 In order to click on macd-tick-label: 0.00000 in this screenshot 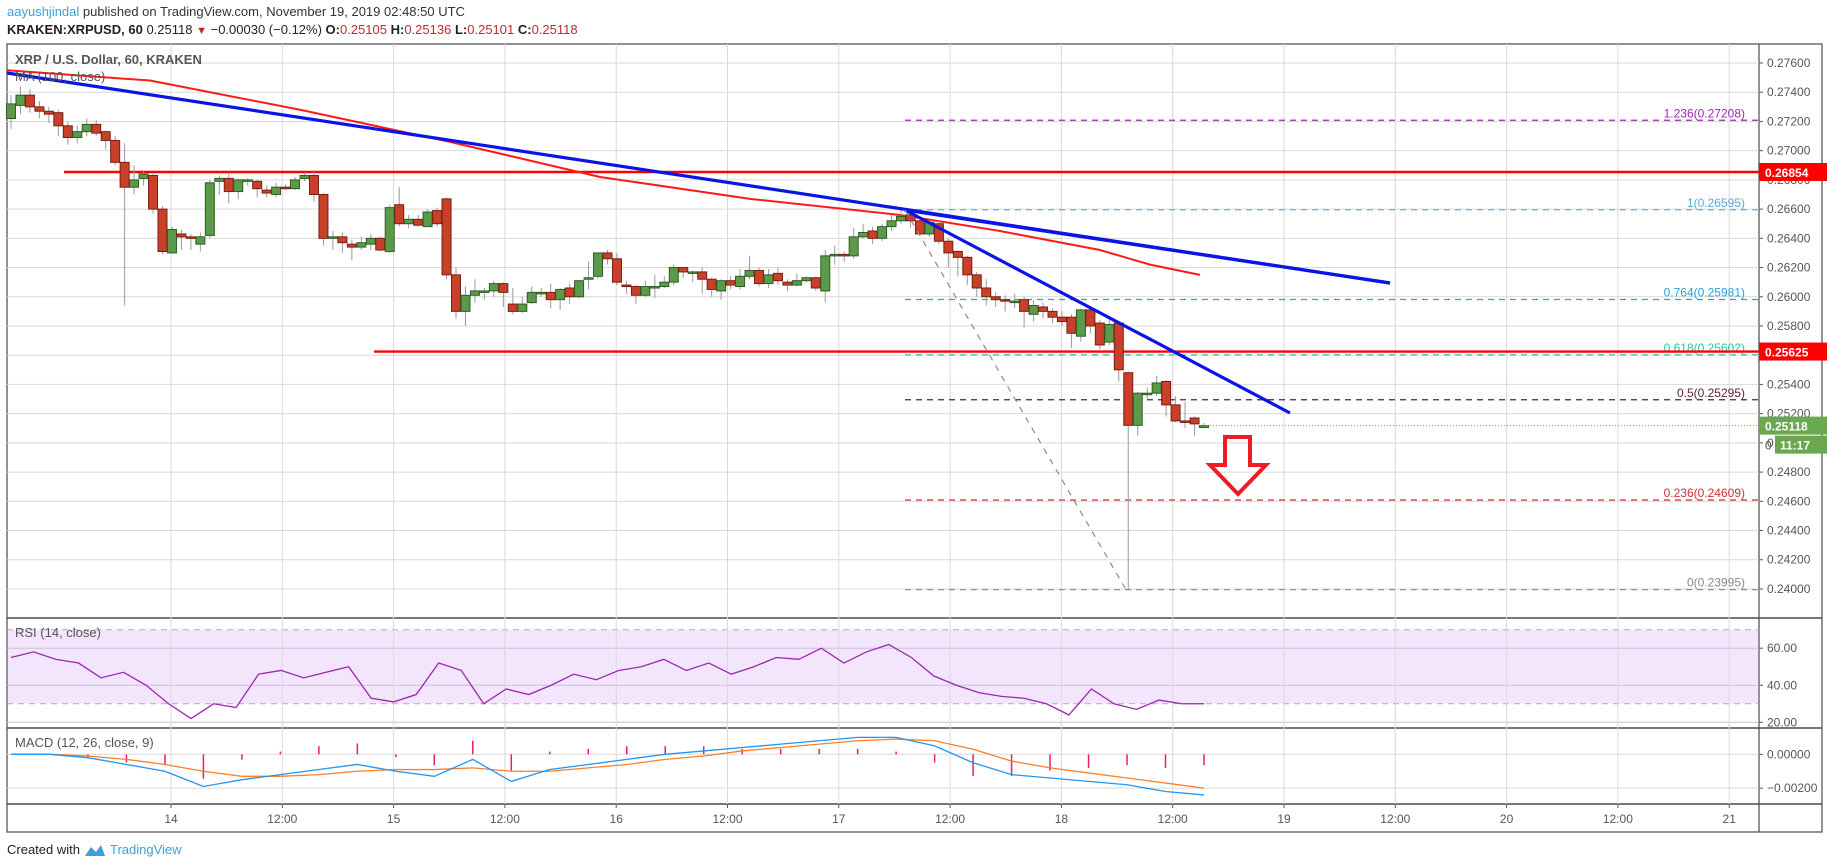, I will do `click(1789, 754)`.